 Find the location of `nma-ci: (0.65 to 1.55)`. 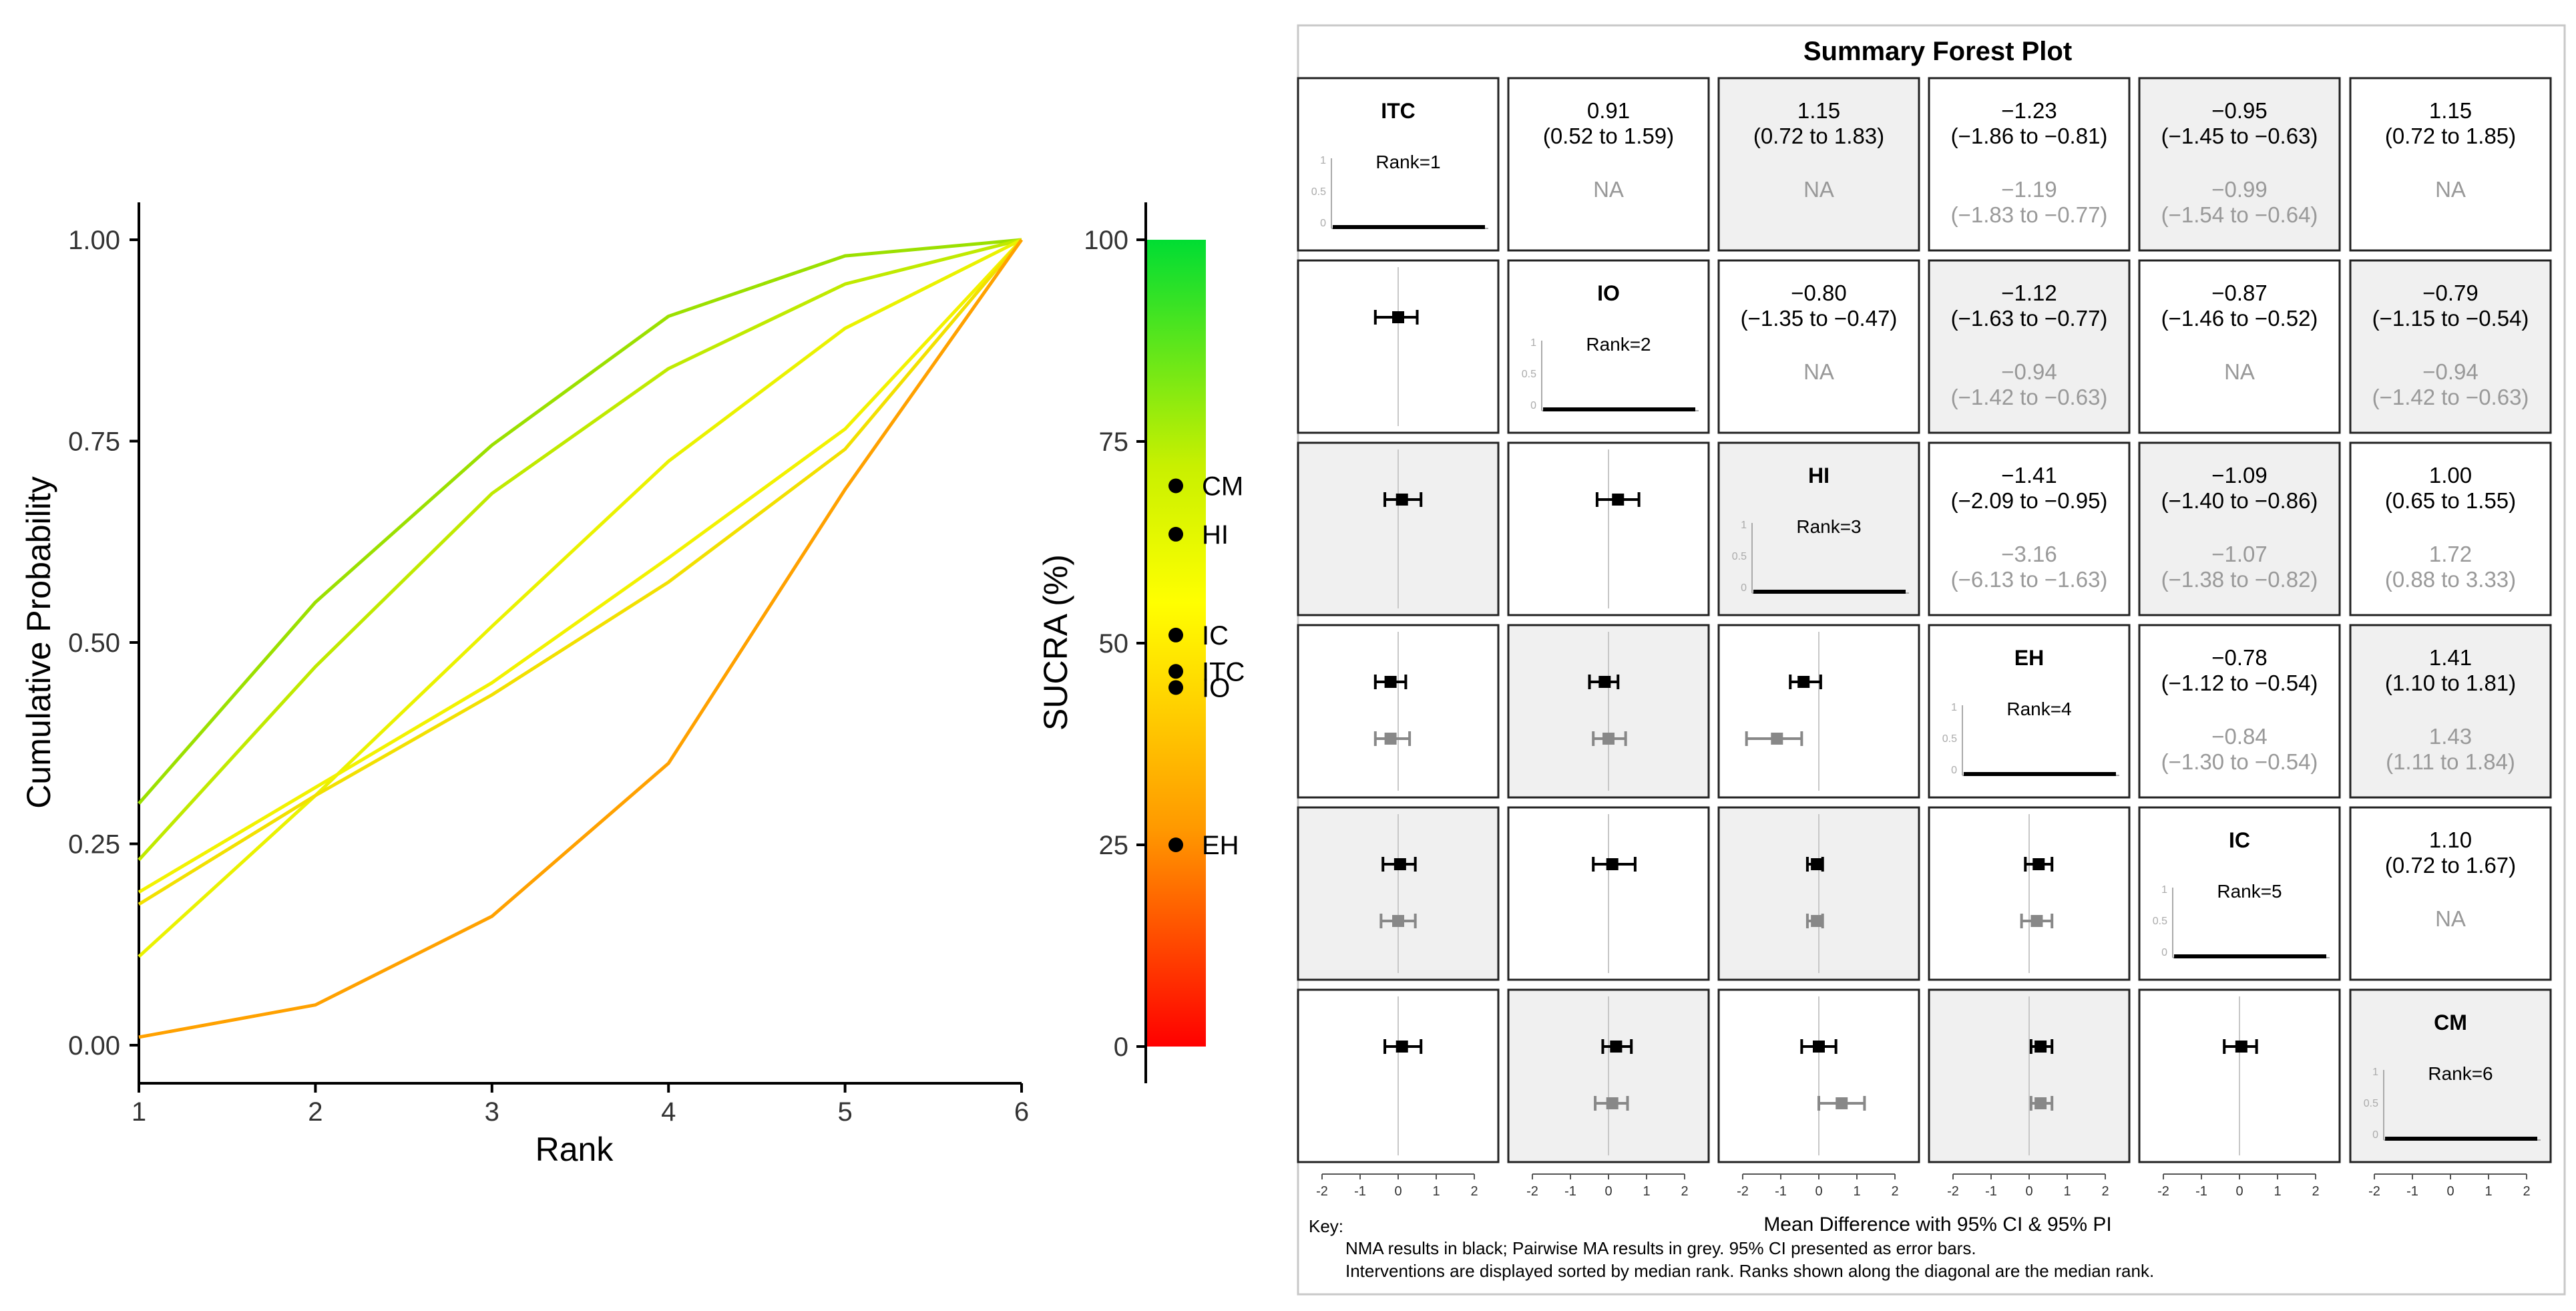

nma-ci: (0.65 to 1.55) is located at coordinates (2450, 500).